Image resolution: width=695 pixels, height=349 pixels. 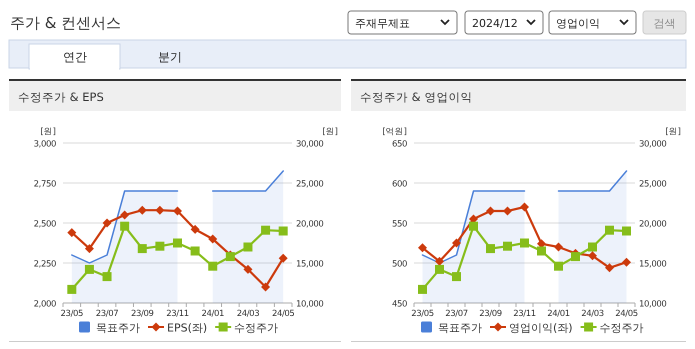 I want to click on text: 분기, so click(x=170, y=57).